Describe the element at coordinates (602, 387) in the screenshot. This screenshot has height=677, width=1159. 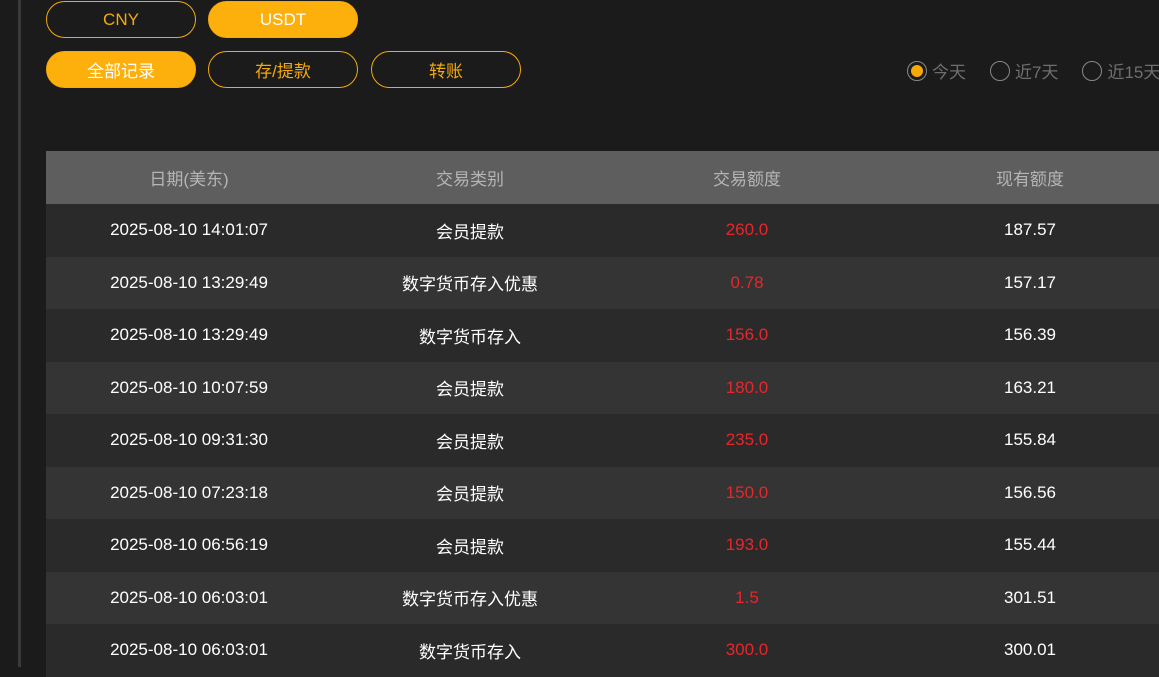
I see `table-row: 2025-08-10 10:07:59 会员提款 180.0 163.21` at that location.